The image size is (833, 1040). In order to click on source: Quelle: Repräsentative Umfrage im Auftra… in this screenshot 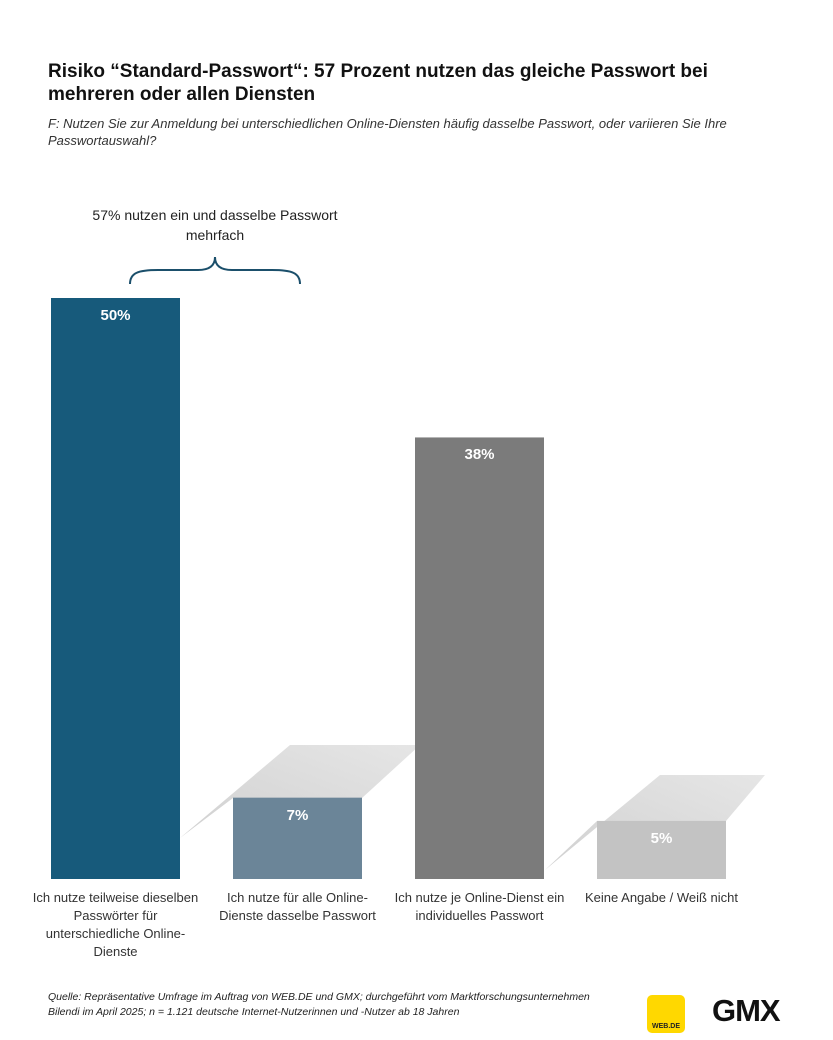, I will do `click(319, 1004)`.